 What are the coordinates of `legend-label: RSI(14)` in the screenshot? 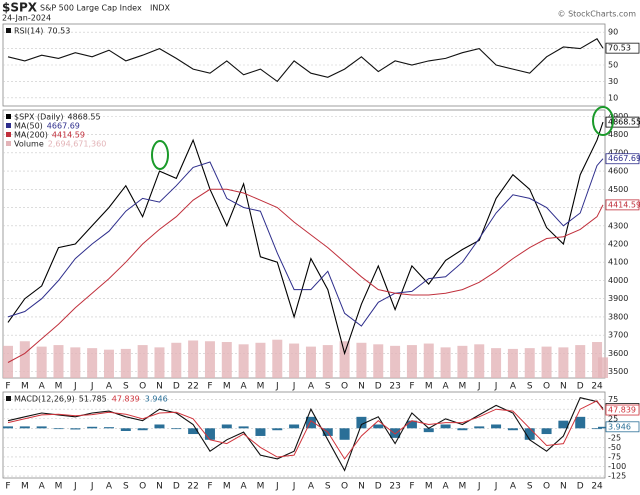 It's located at (28, 31).